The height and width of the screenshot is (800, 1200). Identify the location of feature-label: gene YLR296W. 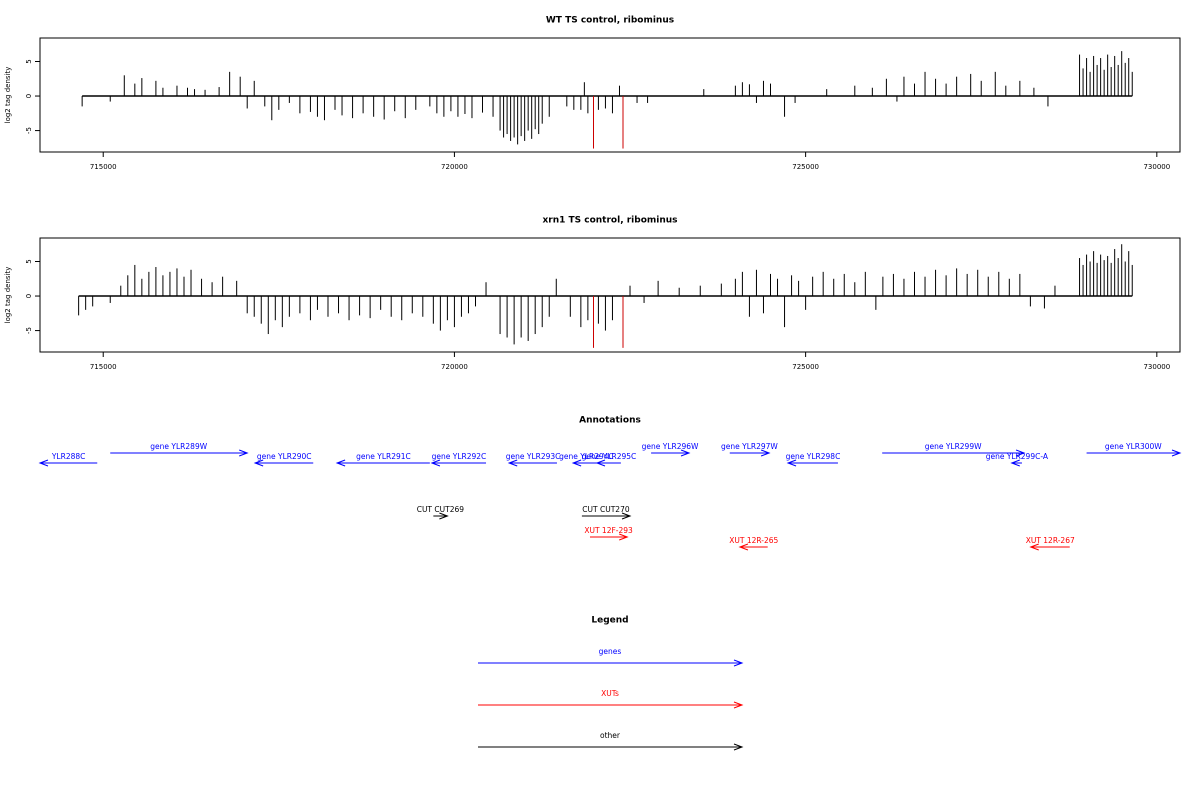
(670, 446).